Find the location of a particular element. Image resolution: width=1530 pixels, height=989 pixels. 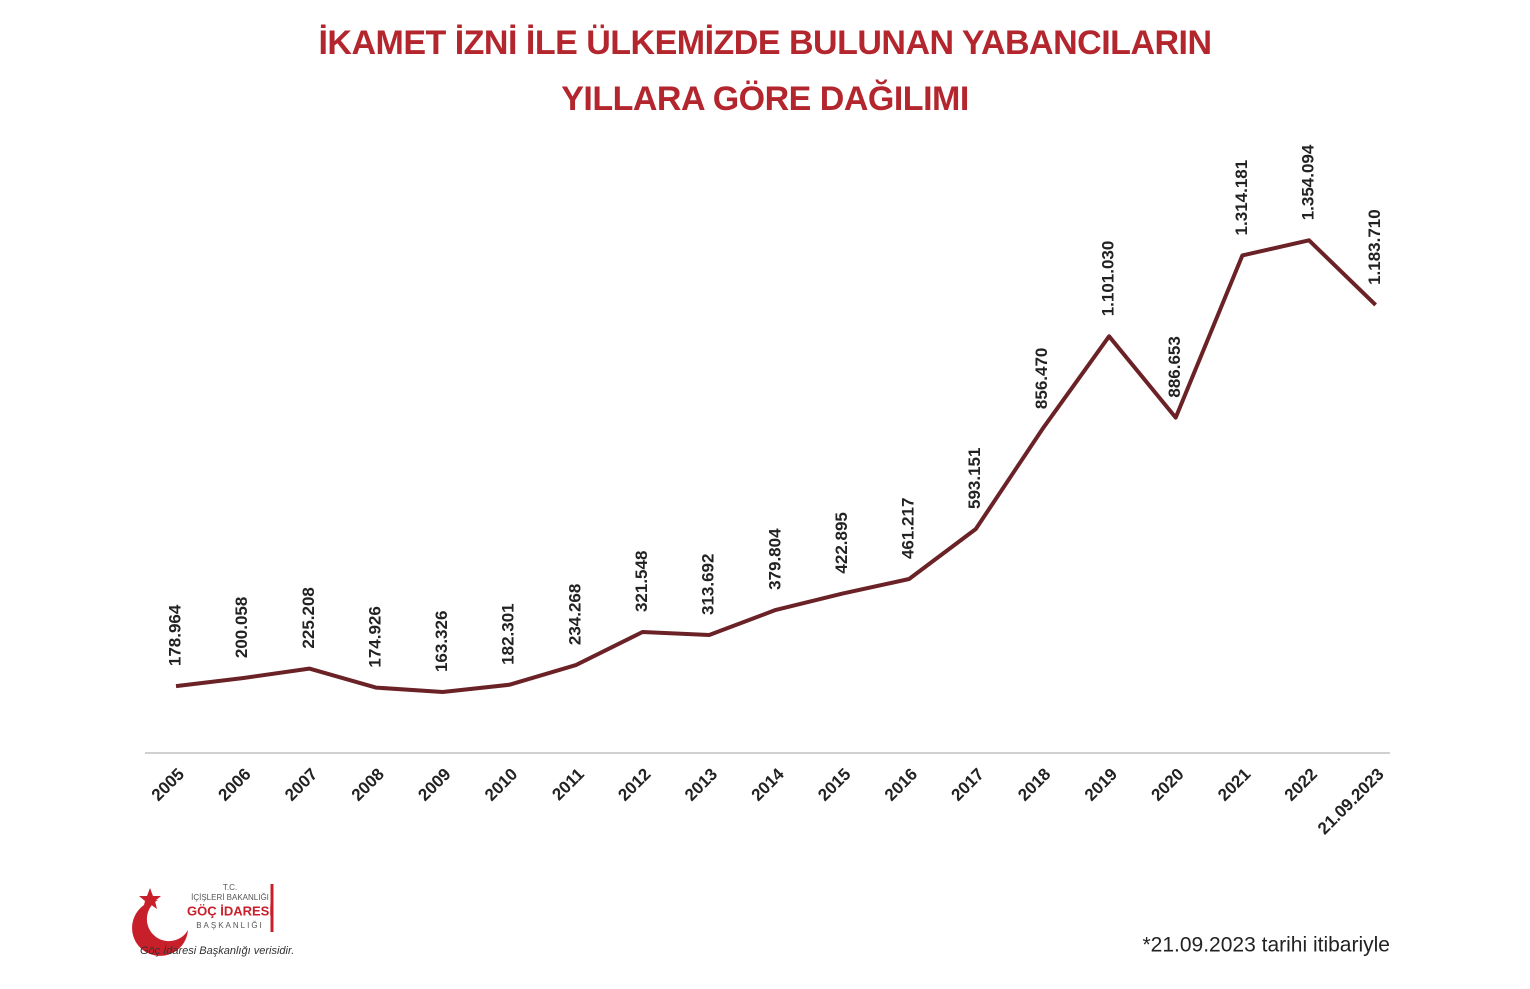

x-tick-label: 21.09.2023 is located at coordinates (1351, 802).